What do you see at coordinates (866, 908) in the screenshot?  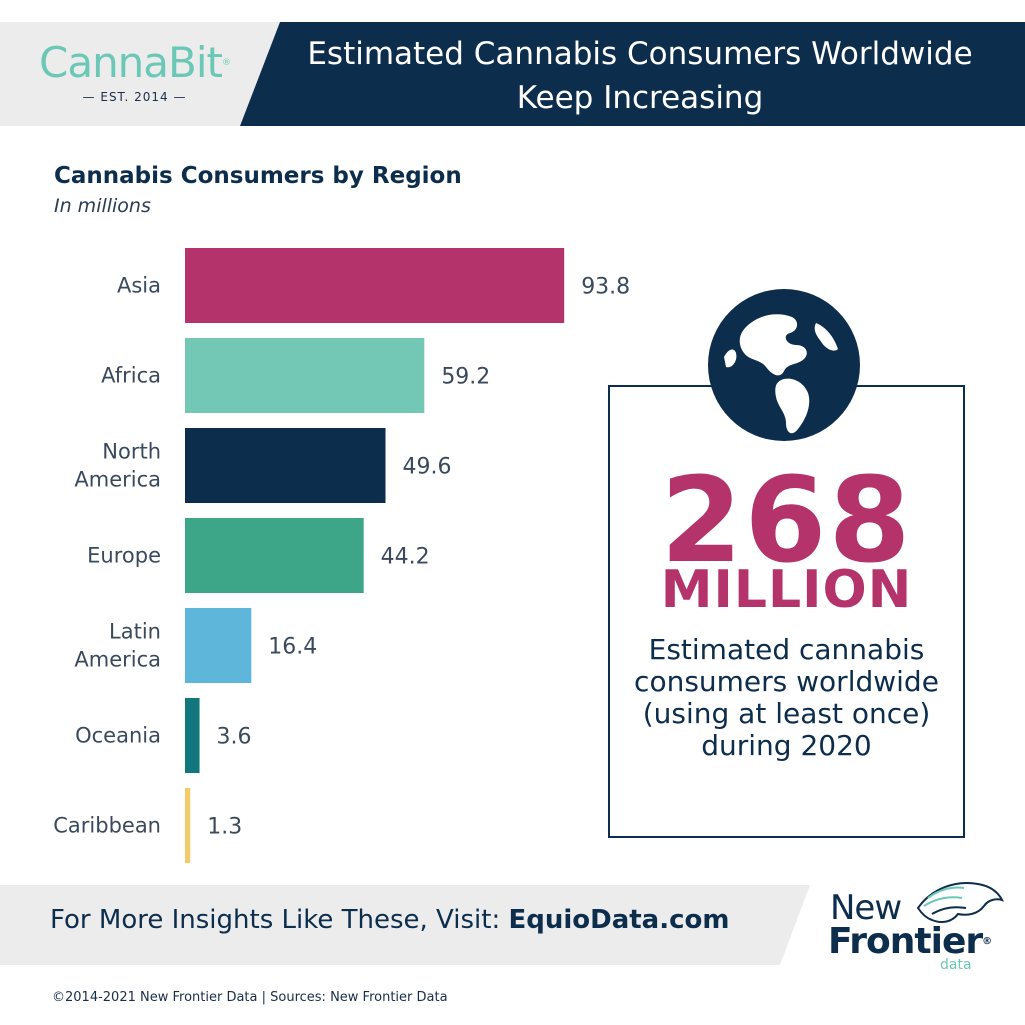 I see `new-frontier-logo-new: New` at bounding box center [866, 908].